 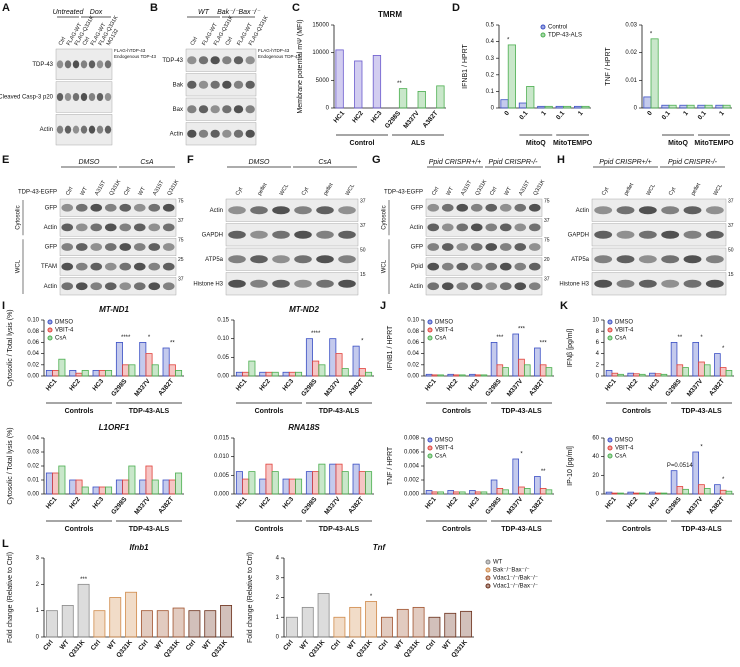 What do you see at coordinates (598, 365) in the screenshot?
I see `y-tick-label: 2` at bounding box center [598, 365].